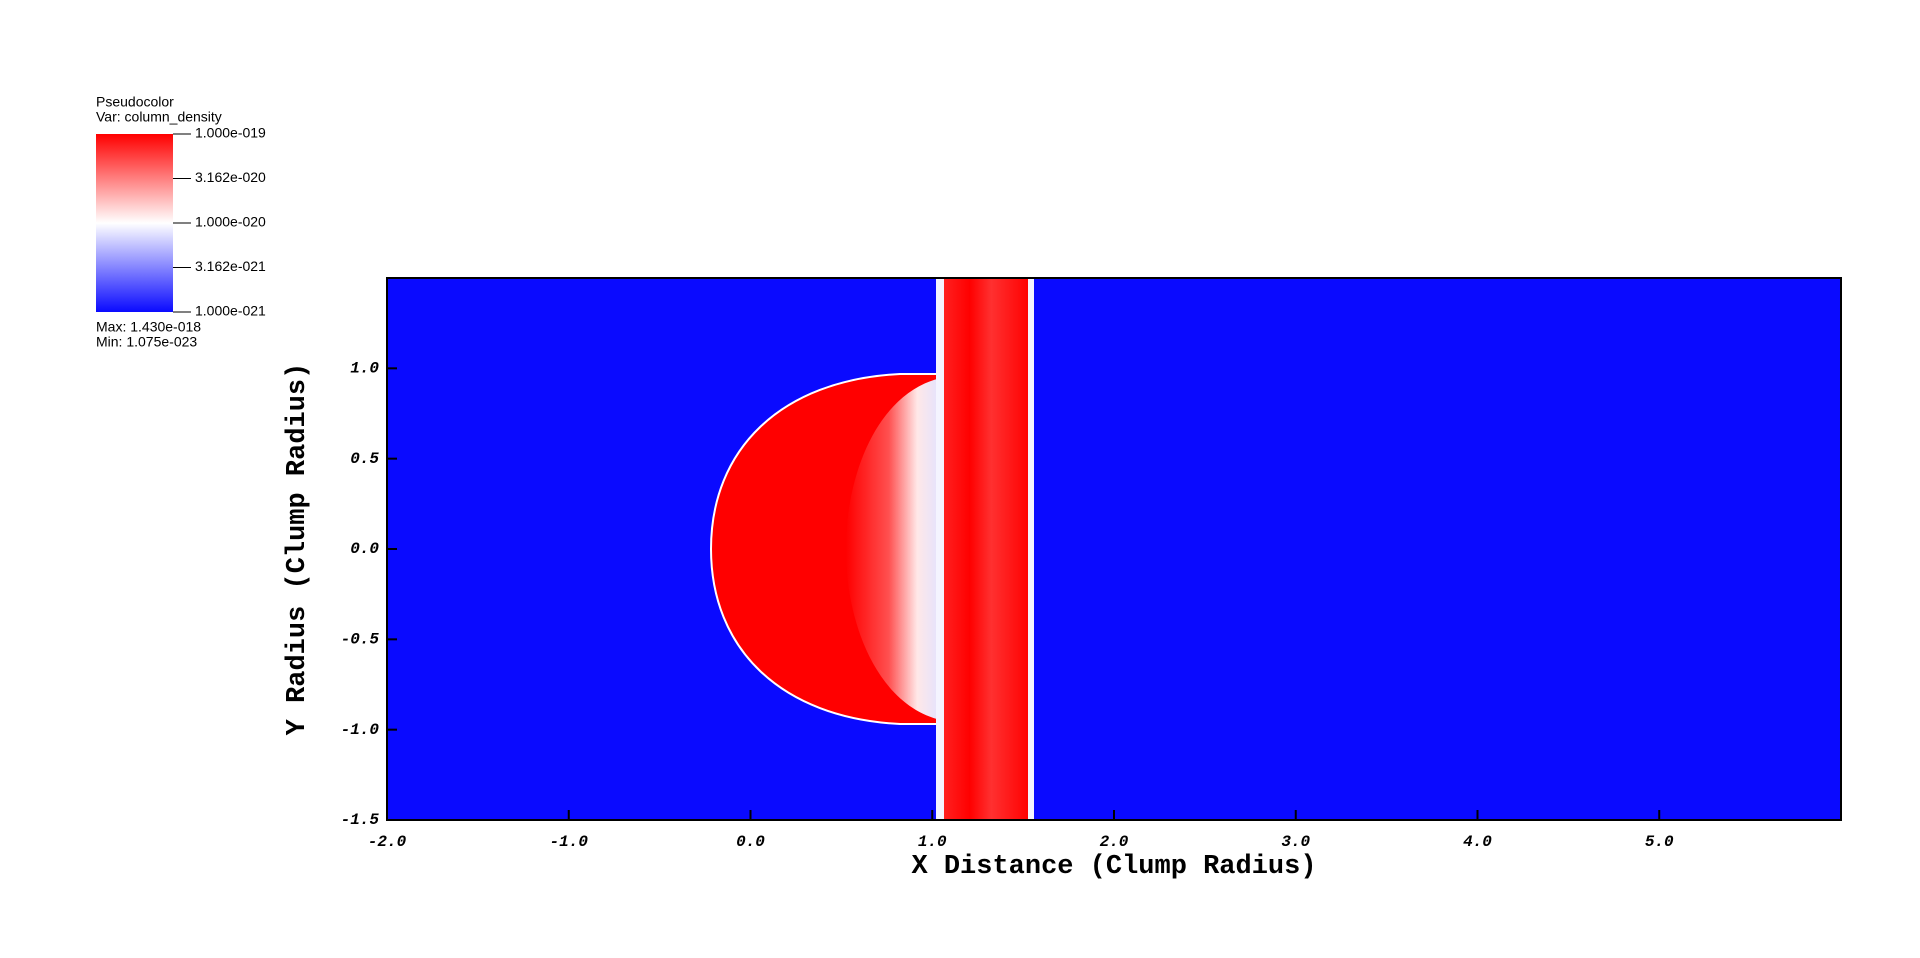 The width and height of the screenshot is (1920, 958). Describe the element at coordinates (387, 842) in the screenshot. I see `x-tick-label: -2.0` at that location.